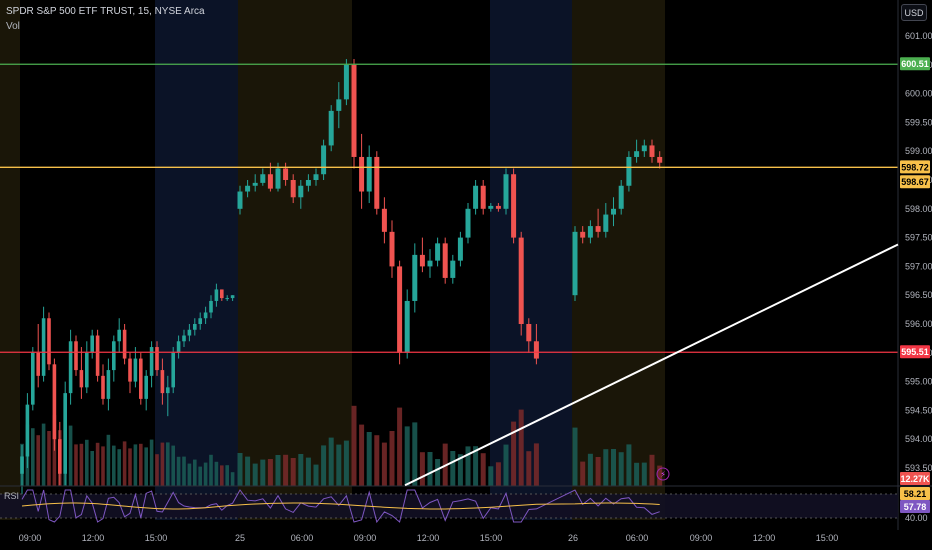 This screenshot has width=932, height=550. I want to click on last-price-tag-bg, so click(915, 182).